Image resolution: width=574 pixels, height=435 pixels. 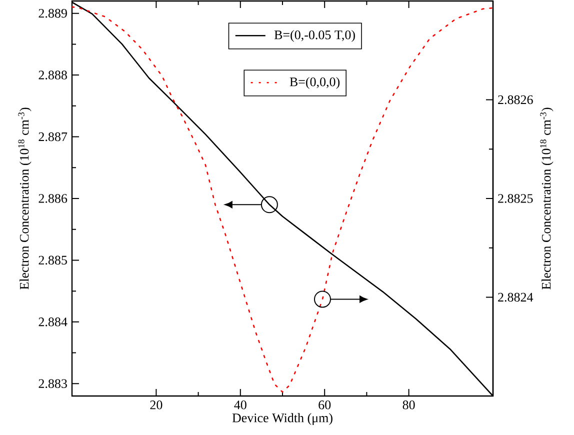 I want to click on x-tick-label: 80, so click(x=408, y=405).